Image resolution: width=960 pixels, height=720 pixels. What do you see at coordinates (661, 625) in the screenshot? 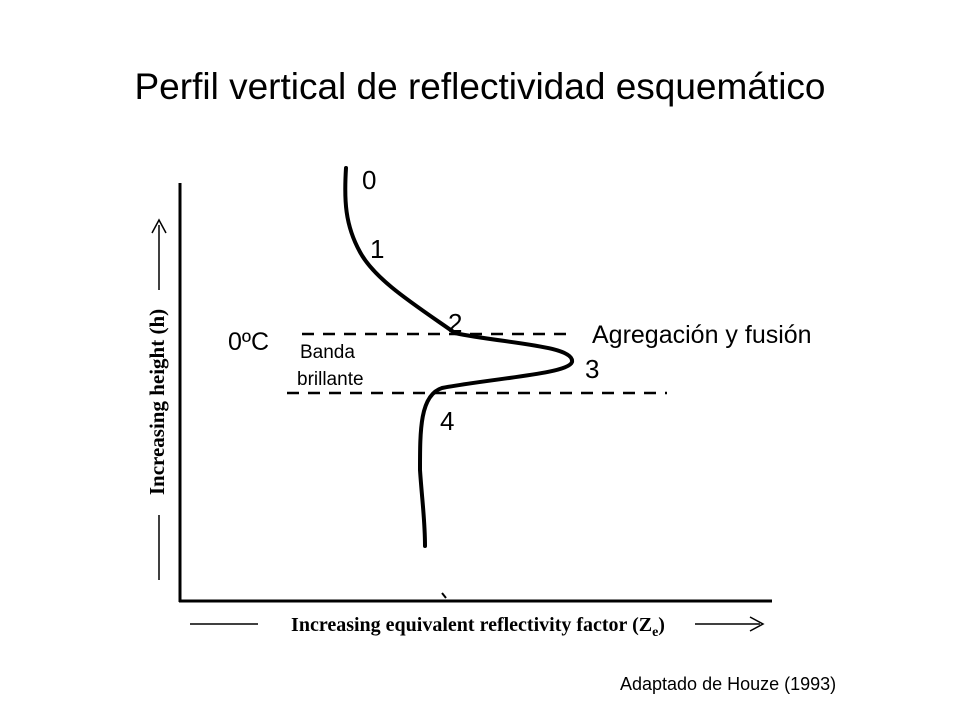
I see `x-axis-label-close: )` at bounding box center [661, 625].